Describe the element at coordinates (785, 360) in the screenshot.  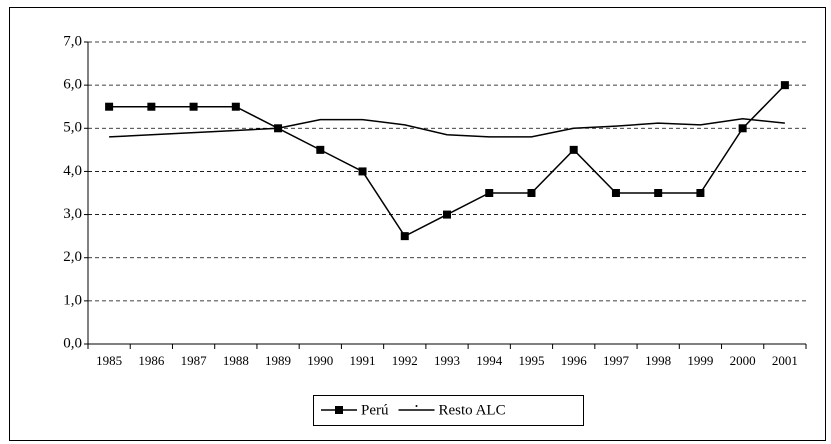
I see `x-tick-label: 2001` at that location.